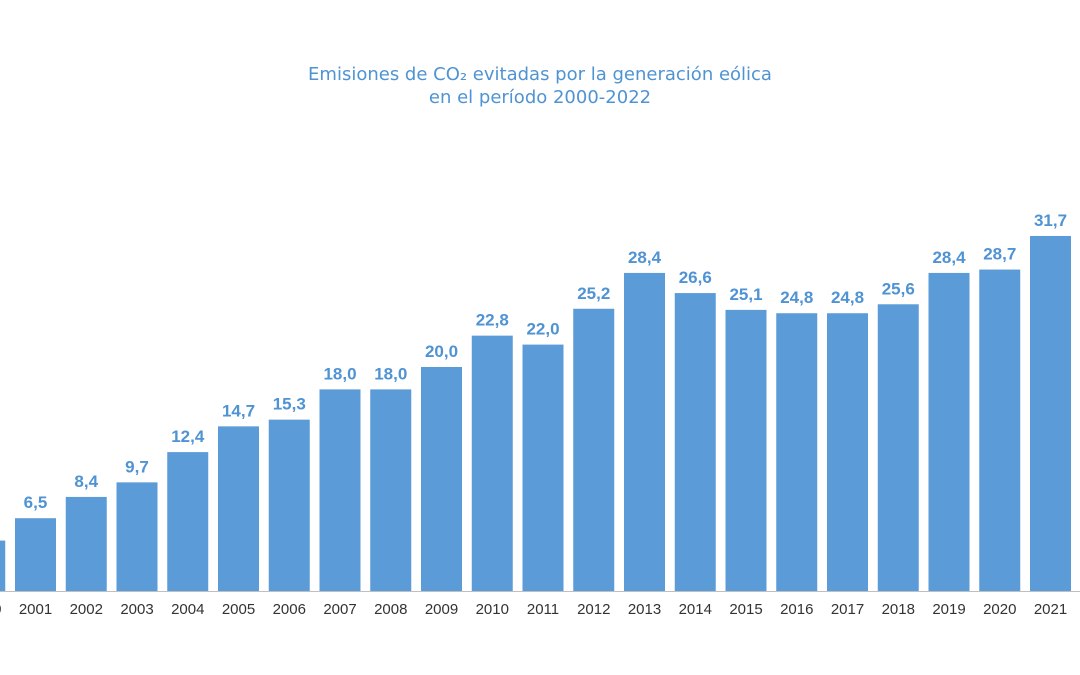  I want to click on x-tick-2002: 2002, so click(86, 609).